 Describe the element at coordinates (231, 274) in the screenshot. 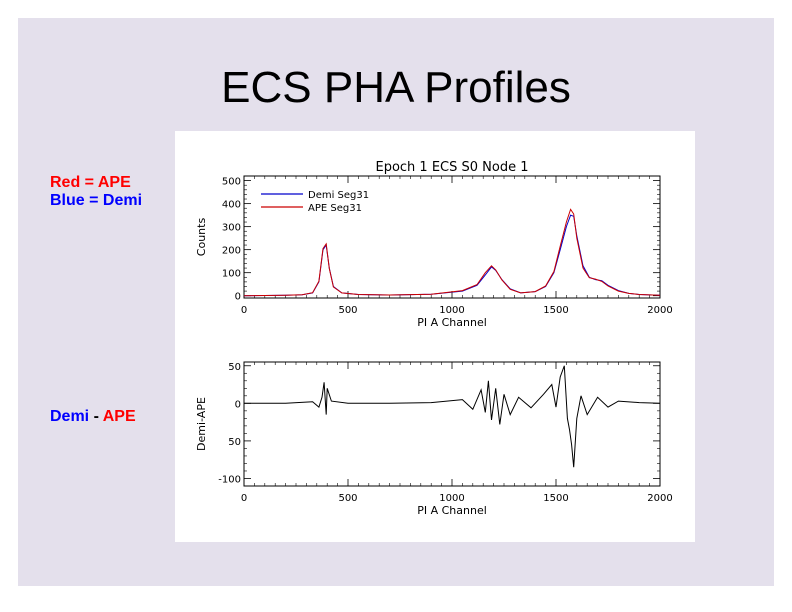

I see `top-ytick-label: 100` at that location.